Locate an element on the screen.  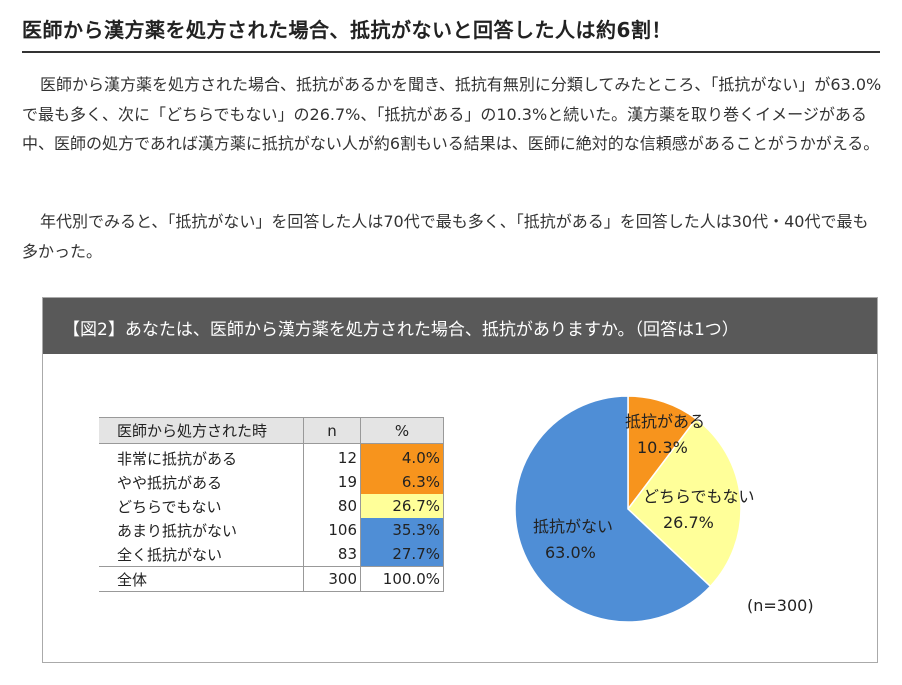
table-total-row: 全体 300 100.0% is located at coordinates (271, 579).